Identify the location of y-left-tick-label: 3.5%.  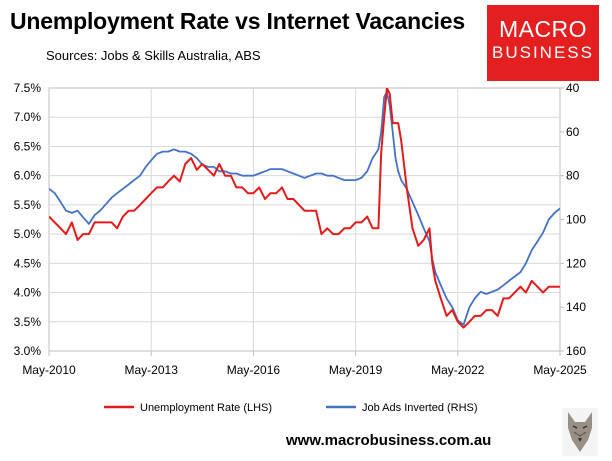
(28, 322).